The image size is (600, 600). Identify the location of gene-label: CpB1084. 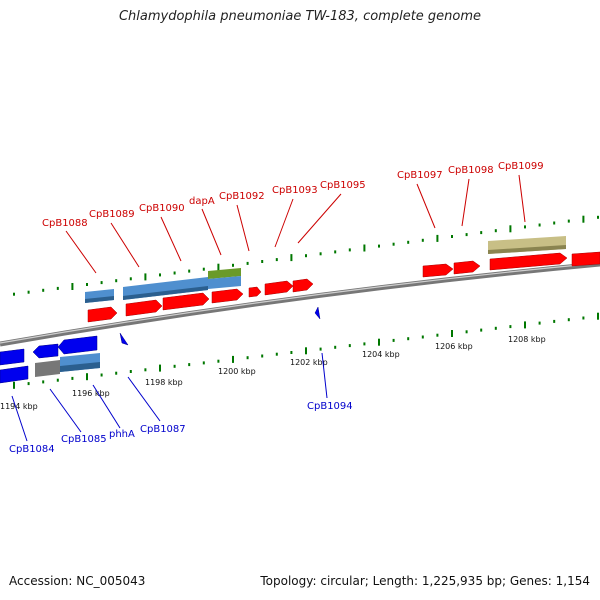
(32, 449).